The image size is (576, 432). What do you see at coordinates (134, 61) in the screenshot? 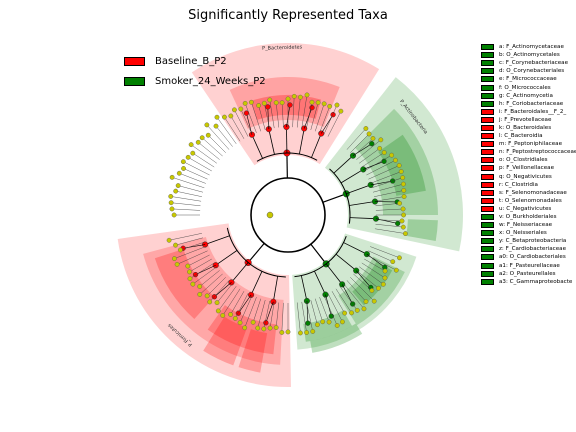
I see `legend-swatch-baseline` at bounding box center [134, 61].